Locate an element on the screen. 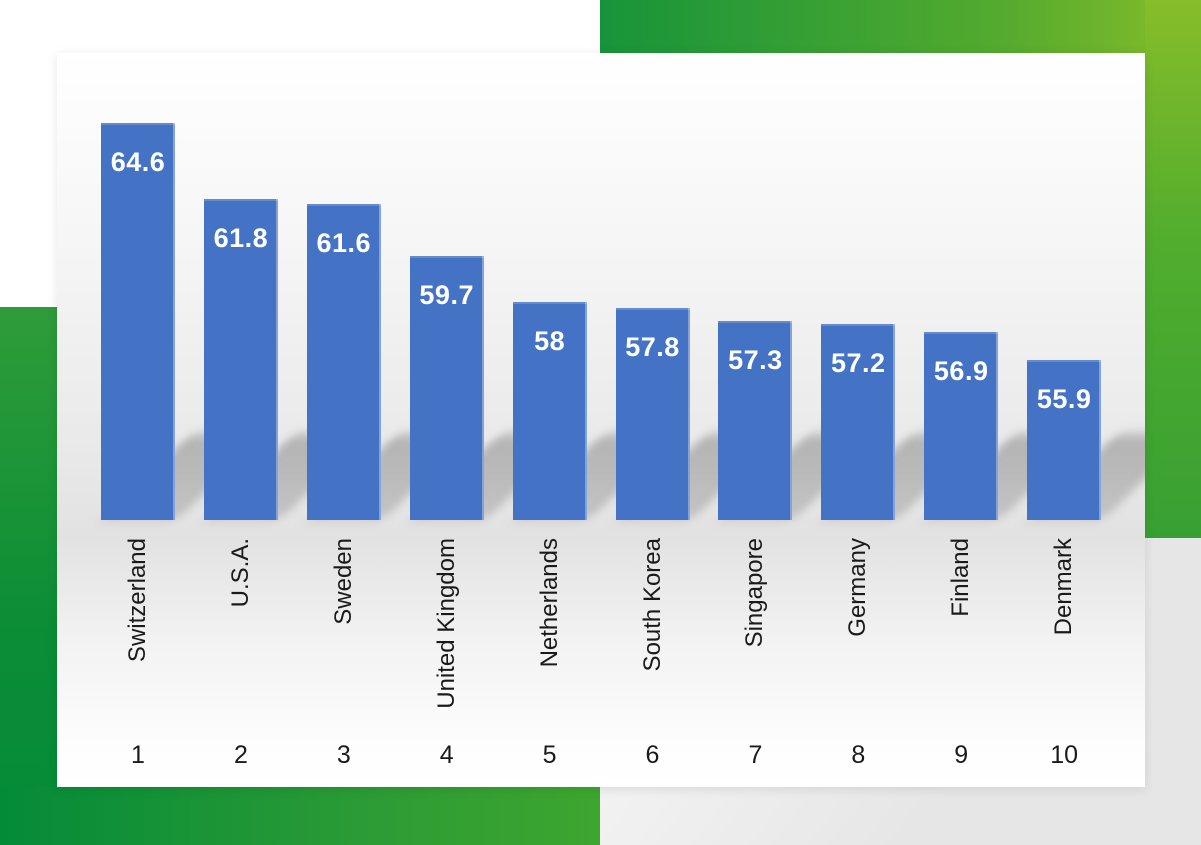 The height and width of the screenshot is (845, 1201). green-corner-top-right-band is located at coordinates (900, 27).